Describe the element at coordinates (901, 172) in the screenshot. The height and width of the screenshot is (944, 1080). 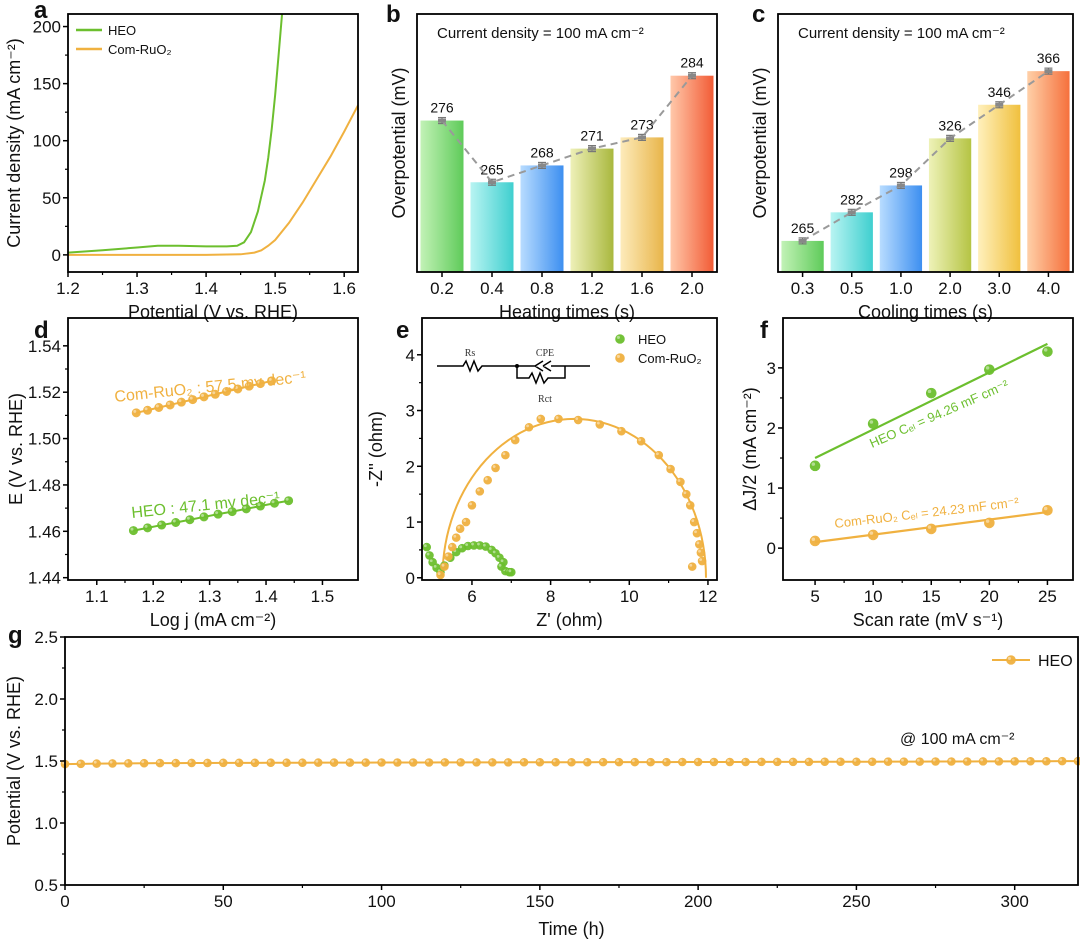
I see `bar-value-label: 298` at that location.